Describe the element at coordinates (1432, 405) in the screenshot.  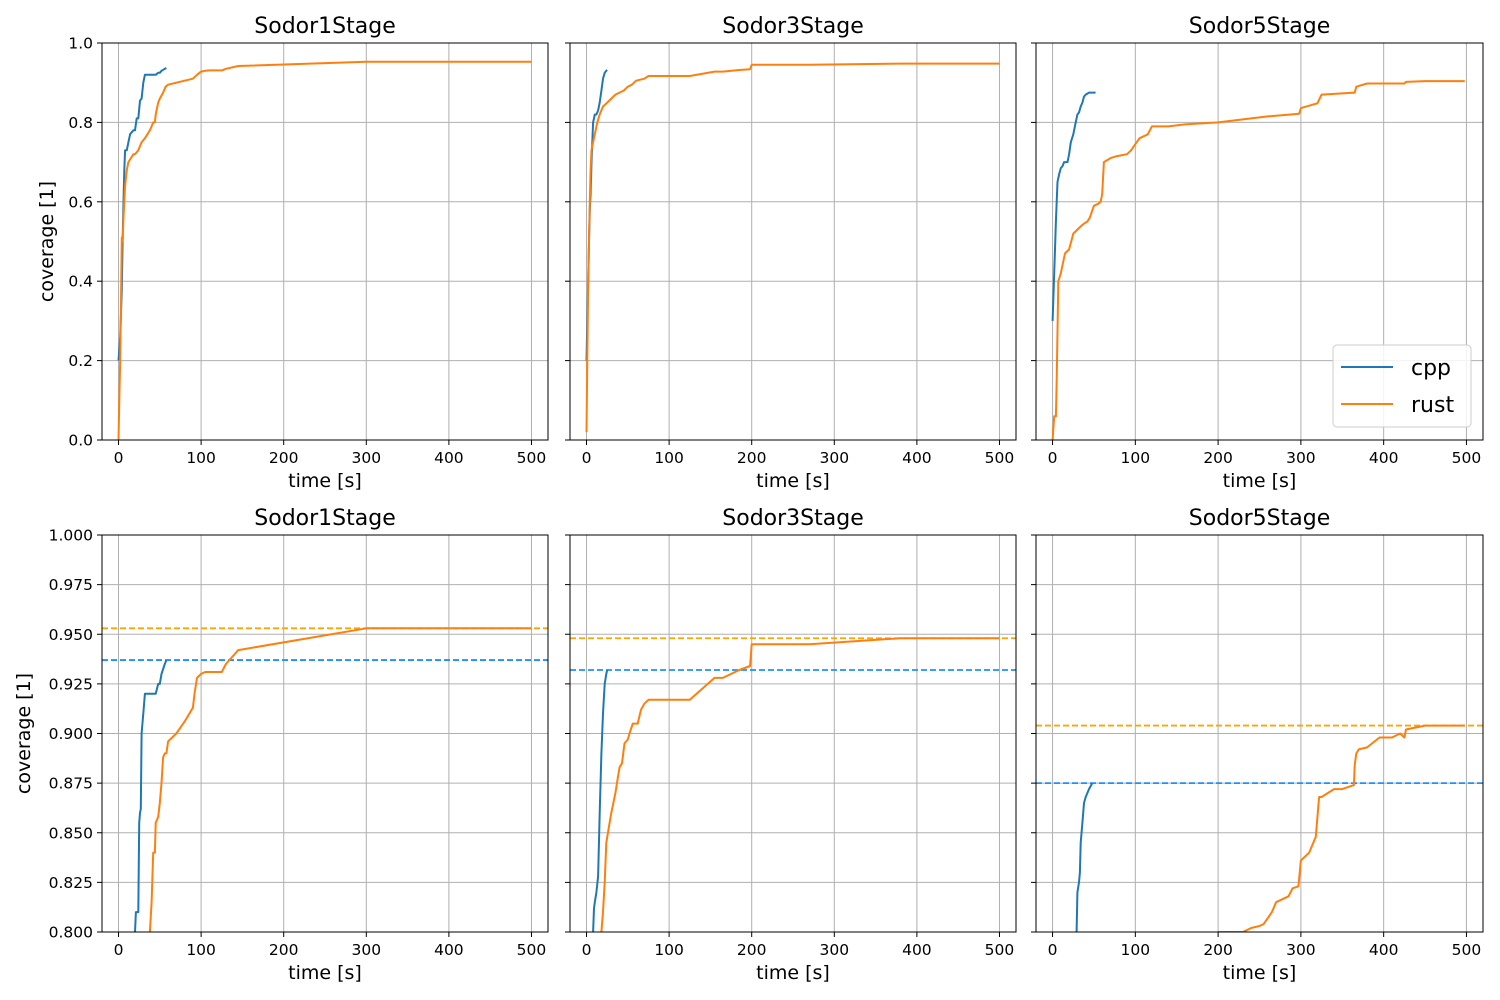
I see `legend-label-rust: rust` at that location.